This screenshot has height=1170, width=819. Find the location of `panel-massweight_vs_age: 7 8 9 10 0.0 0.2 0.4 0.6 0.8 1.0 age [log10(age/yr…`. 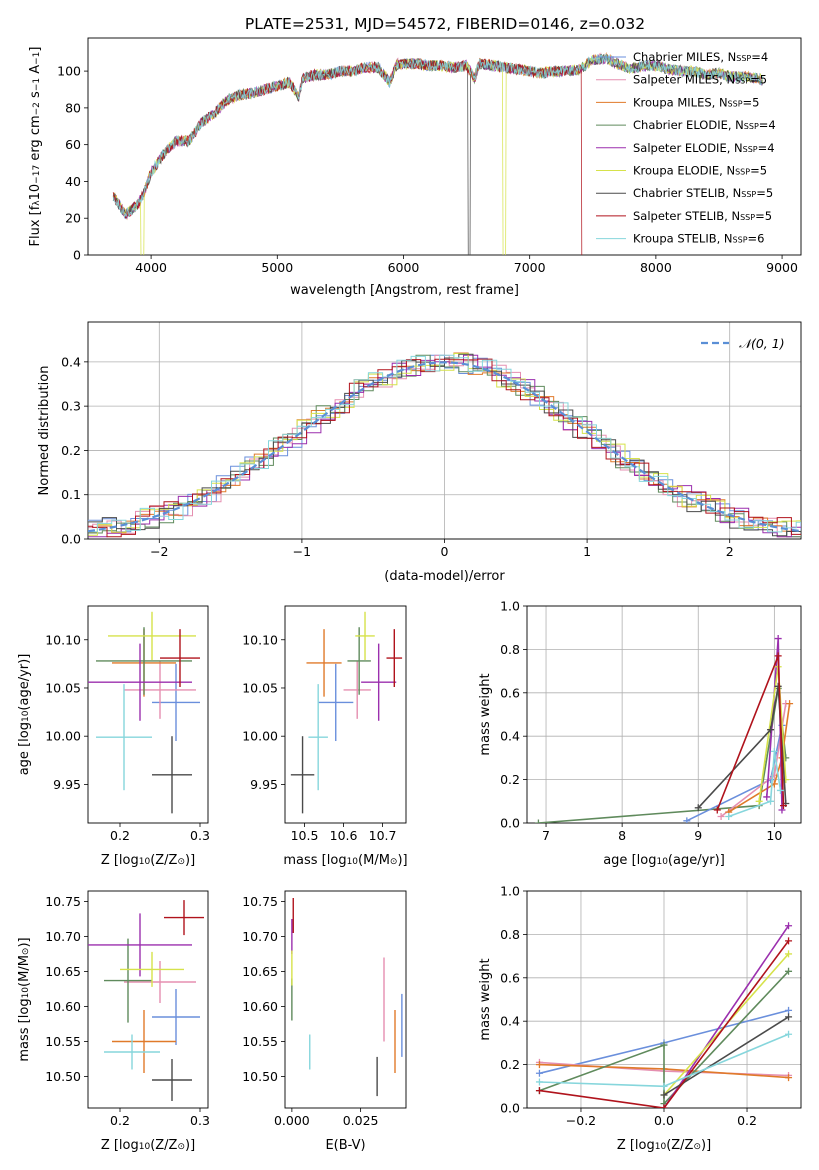

panel-massweight_vs_age: 7 8 9 10 0.0 0.2 0.4 0.6 0.8 1.0 age [log10(age/yr… is located at coordinates (640, 733).